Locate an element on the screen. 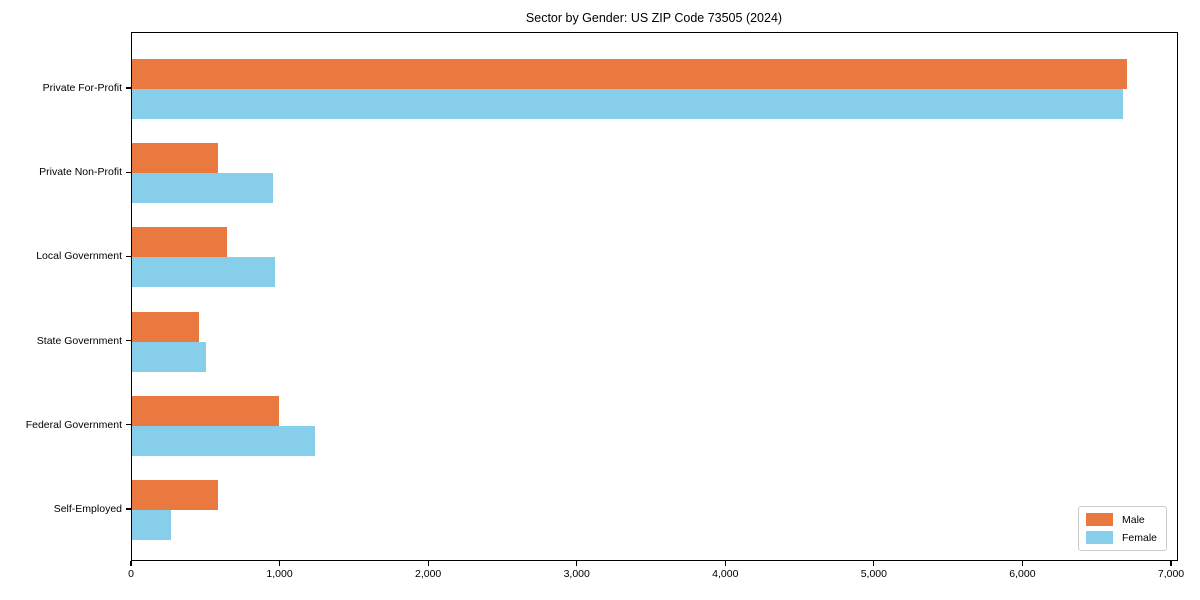 This screenshot has height=600, width=1200. bar-female-private-for-profit is located at coordinates (627, 104).